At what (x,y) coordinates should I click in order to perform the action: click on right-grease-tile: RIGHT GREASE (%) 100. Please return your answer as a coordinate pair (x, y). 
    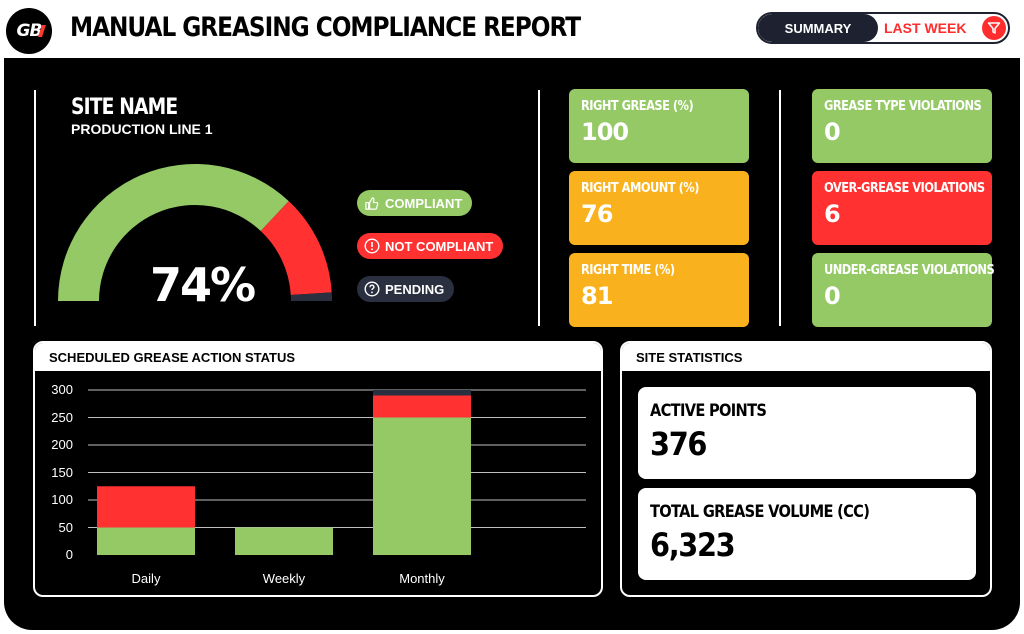
    Looking at the image, I should click on (659, 126).